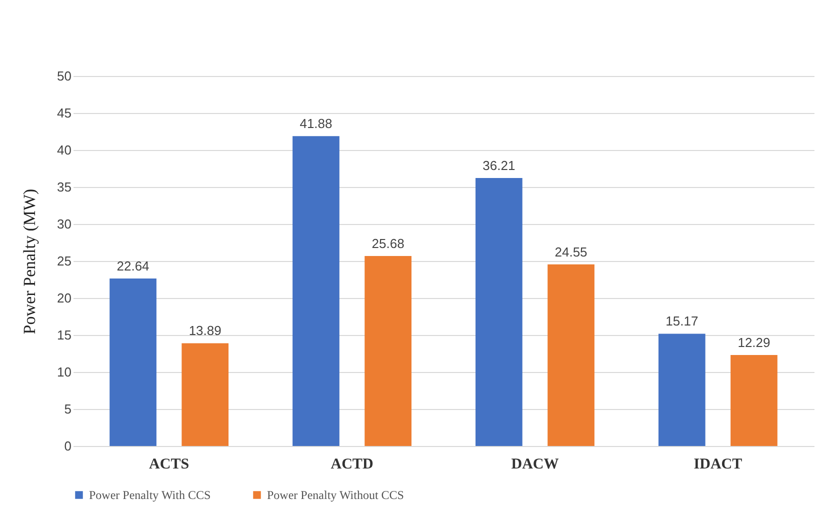 The height and width of the screenshot is (516, 834). What do you see at coordinates (64, 76) in the screenshot?
I see `y-tick-label: 50` at bounding box center [64, 76].